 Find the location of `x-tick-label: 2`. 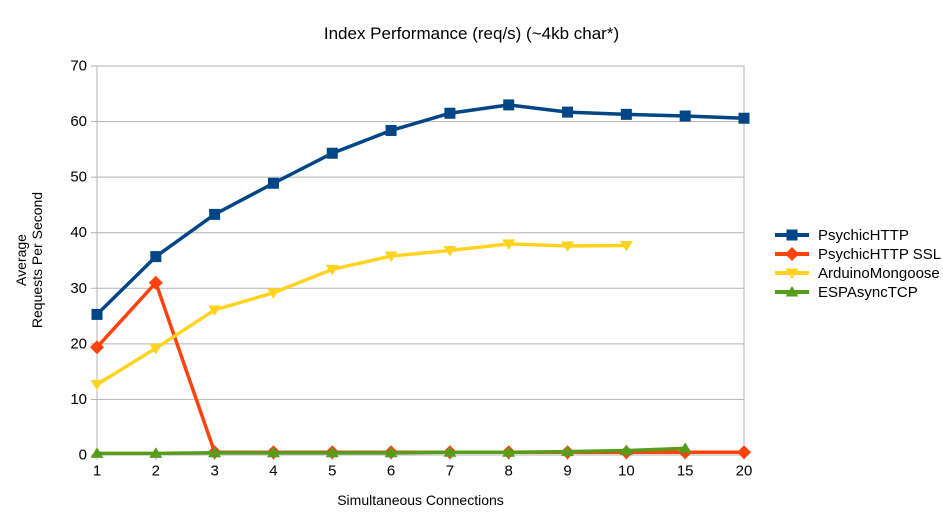

x-tick-label: 2 is located at coordinates (156, 471).